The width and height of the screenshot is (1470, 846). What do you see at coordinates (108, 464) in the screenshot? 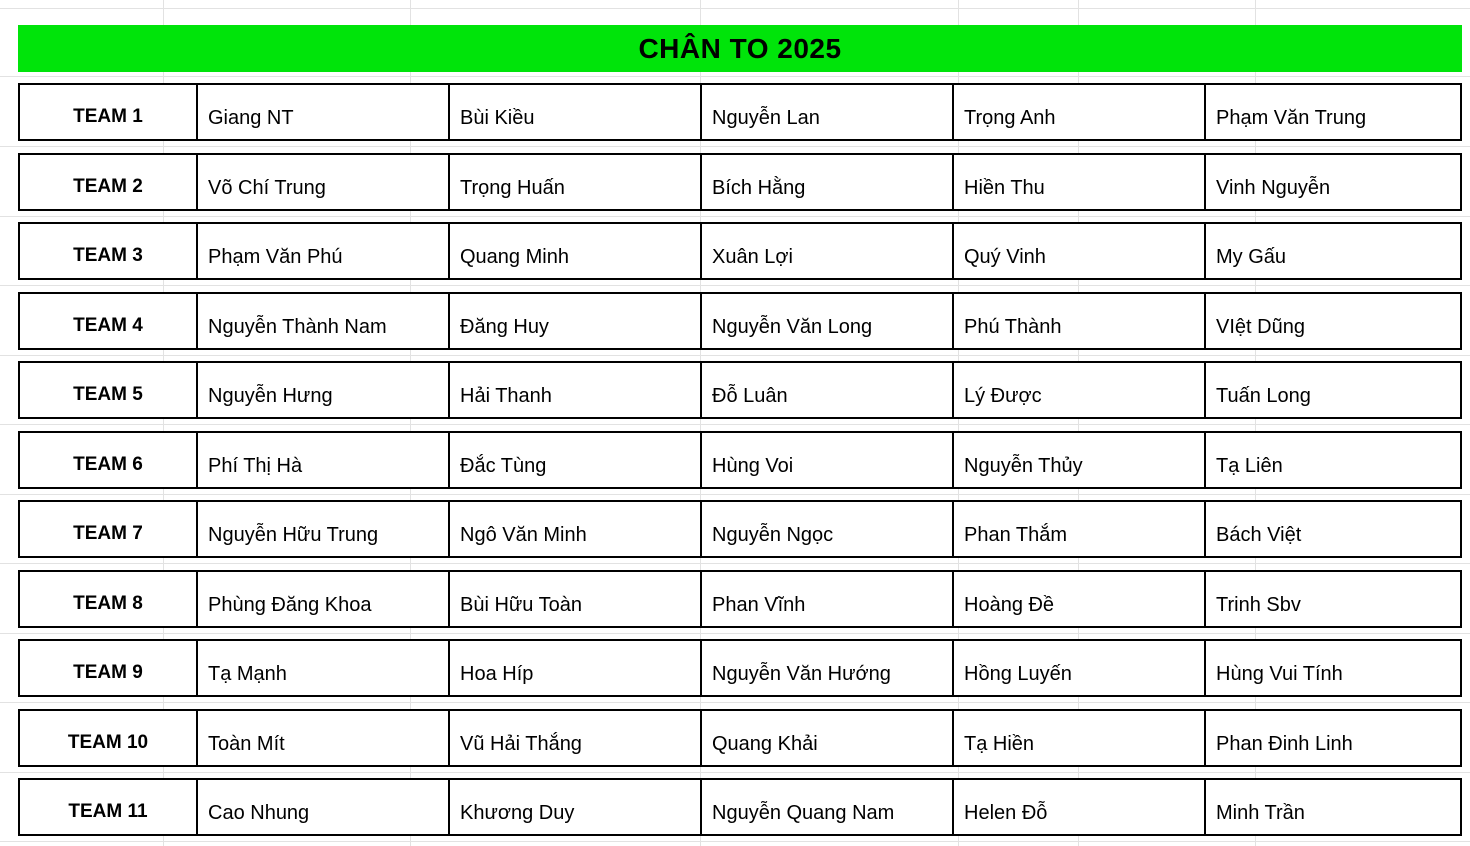
I see `team-label: TEAM 6` at bounding box center [108, 464].